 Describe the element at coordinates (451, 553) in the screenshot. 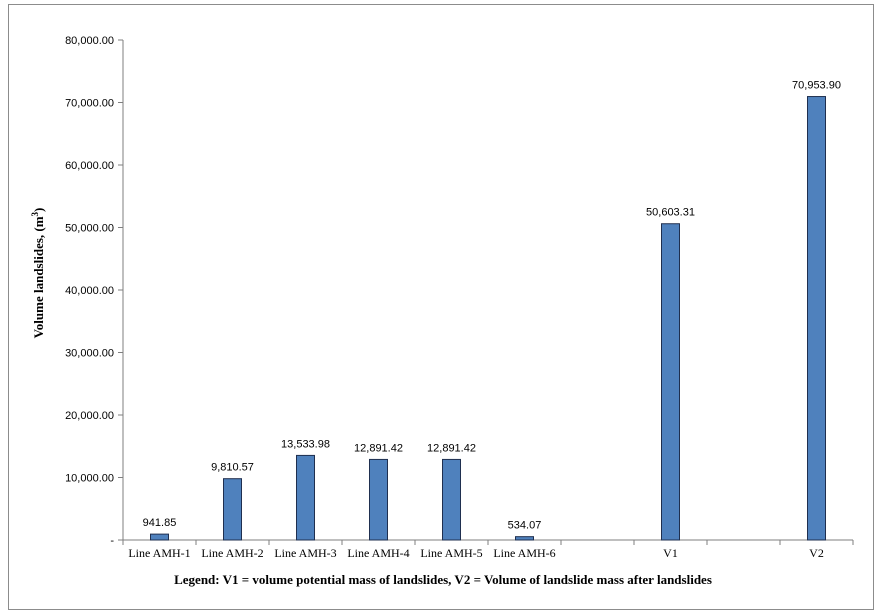

I see `category-label: Line AMH-5` at that location.